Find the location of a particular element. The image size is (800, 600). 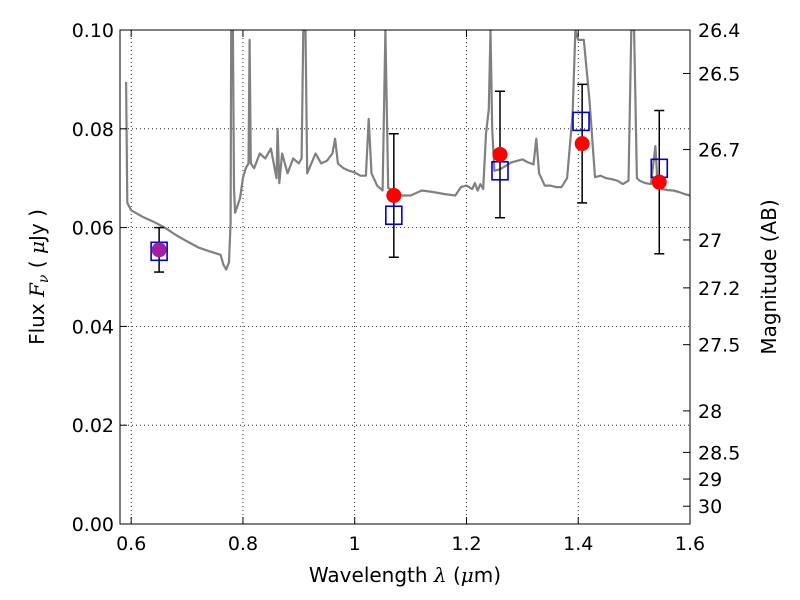

y2-tick-label: 27.2 is located at coordinates (719, 289).